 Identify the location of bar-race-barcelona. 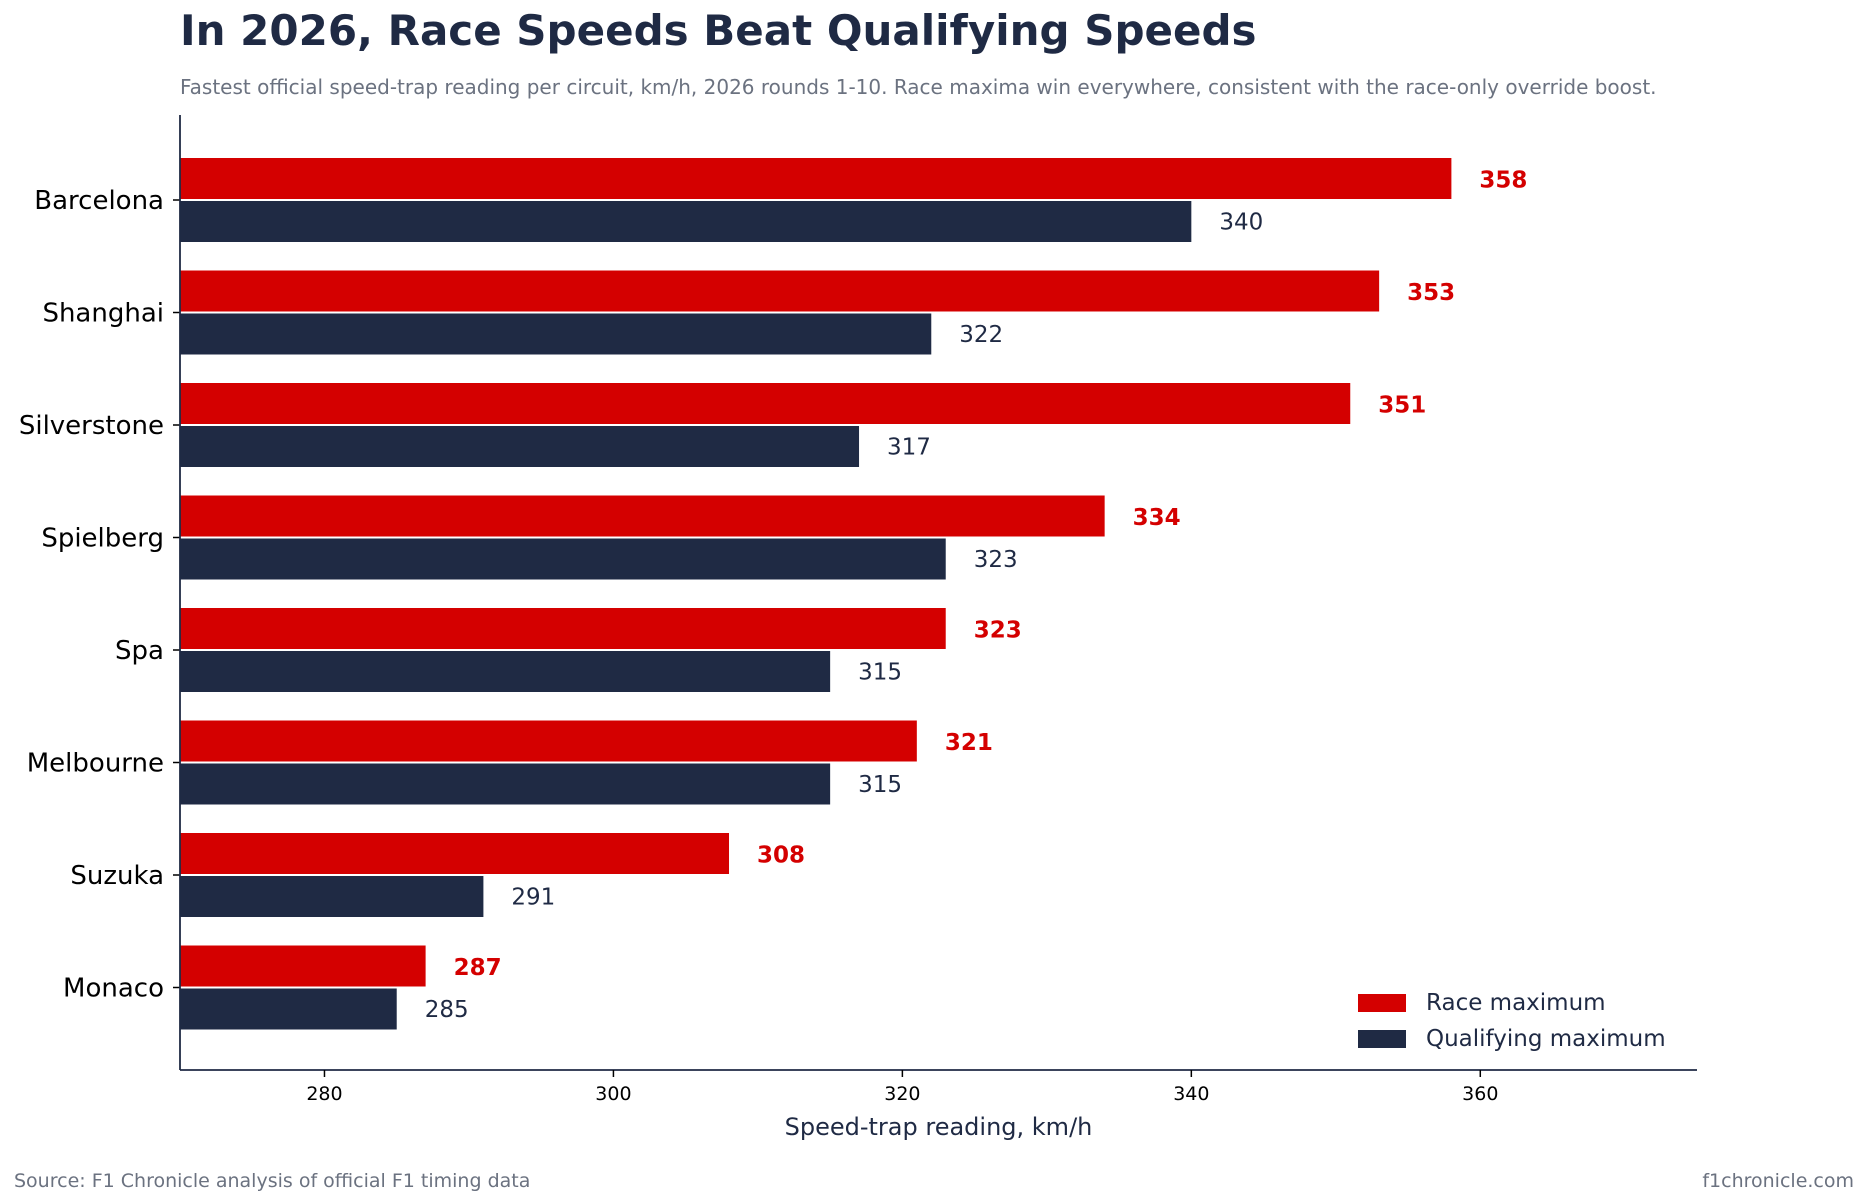
(816, 178).